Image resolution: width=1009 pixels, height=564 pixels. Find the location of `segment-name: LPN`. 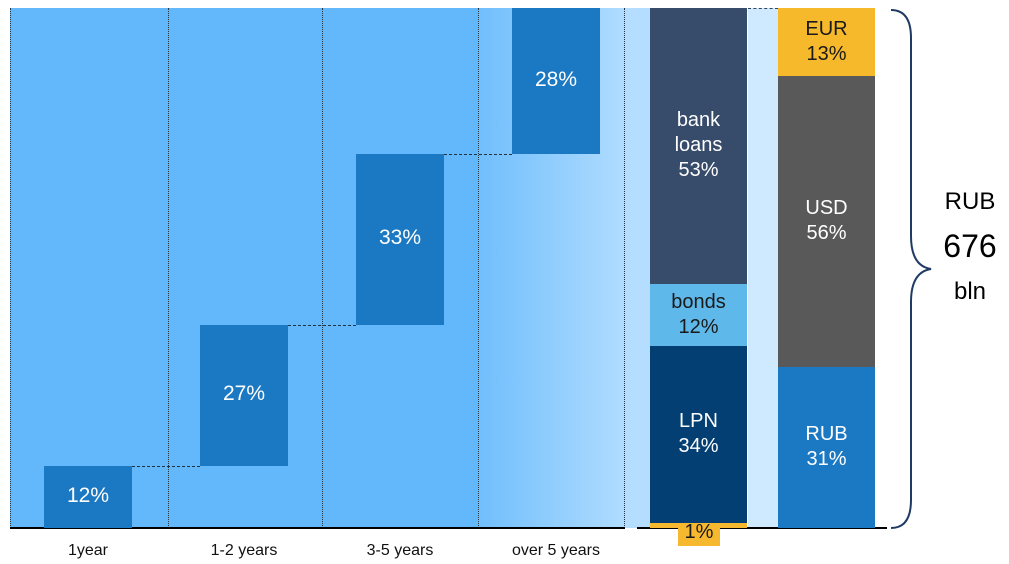

segment-name: LPN is located at coordinates (698, 421).